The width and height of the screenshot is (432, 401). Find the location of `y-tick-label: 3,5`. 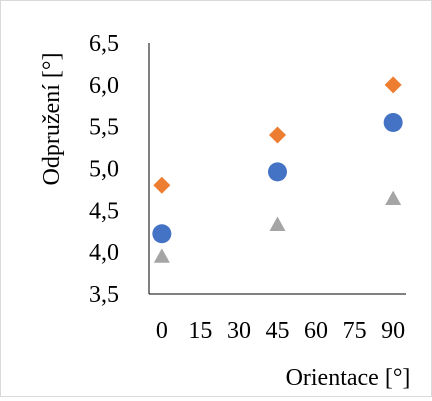

y-tick-label: 3,5 is located at coordinates (104, 295).